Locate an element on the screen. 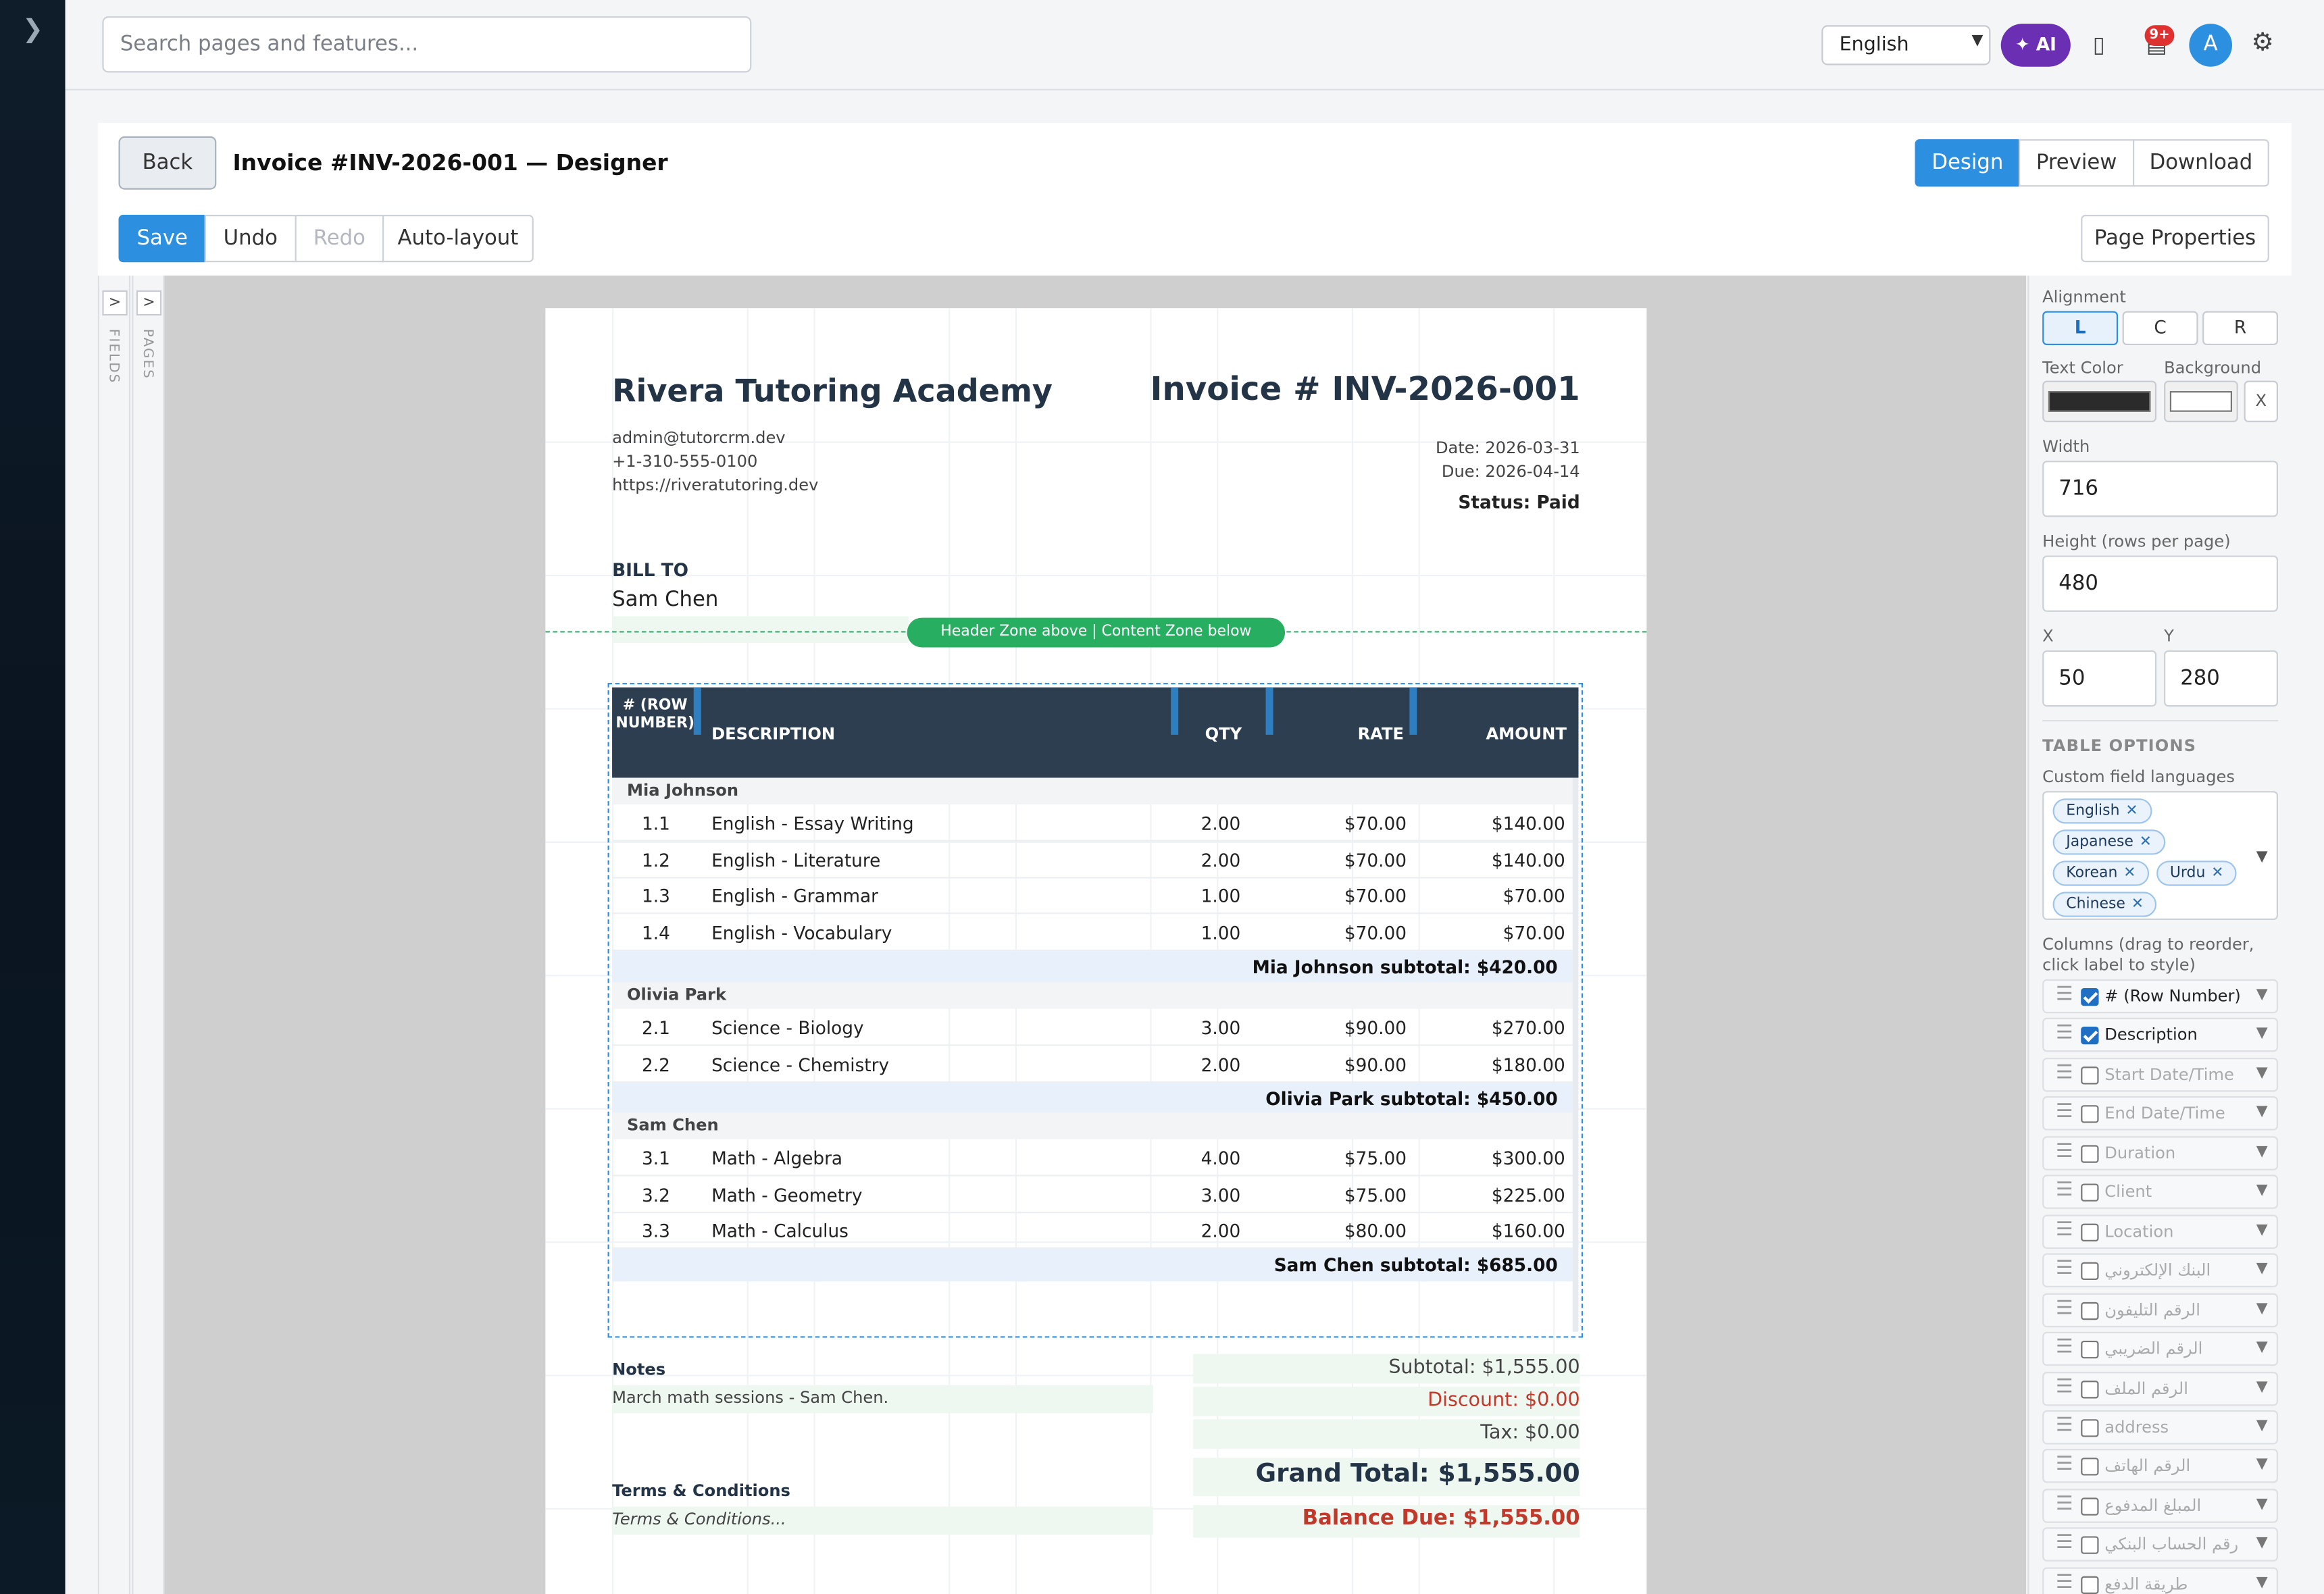  column-option-row: ☰ الرقم الضريبي ▼ is located at coordinates (2160, 1348).